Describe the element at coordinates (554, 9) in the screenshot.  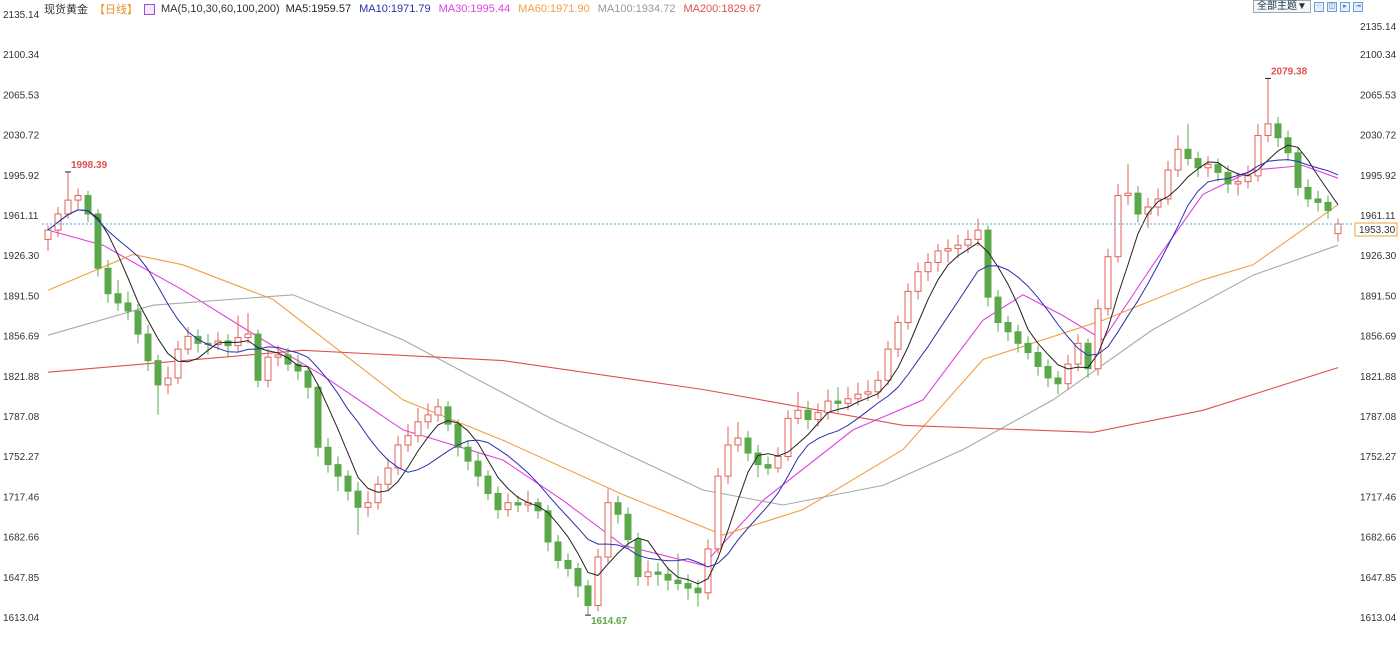
I see `ma-value-3: MA60:1971.90` at that location.